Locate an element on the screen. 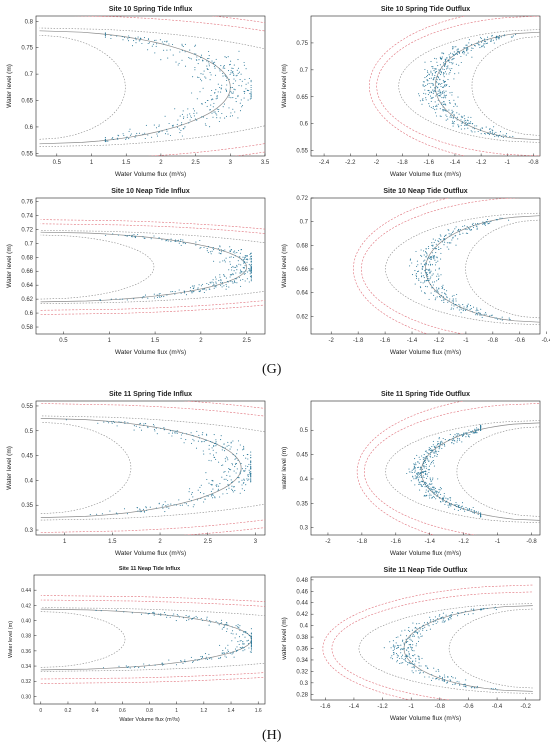 The image size is (550, 747). x-tick-label: -0.4 is located at coordinates (546, 341).